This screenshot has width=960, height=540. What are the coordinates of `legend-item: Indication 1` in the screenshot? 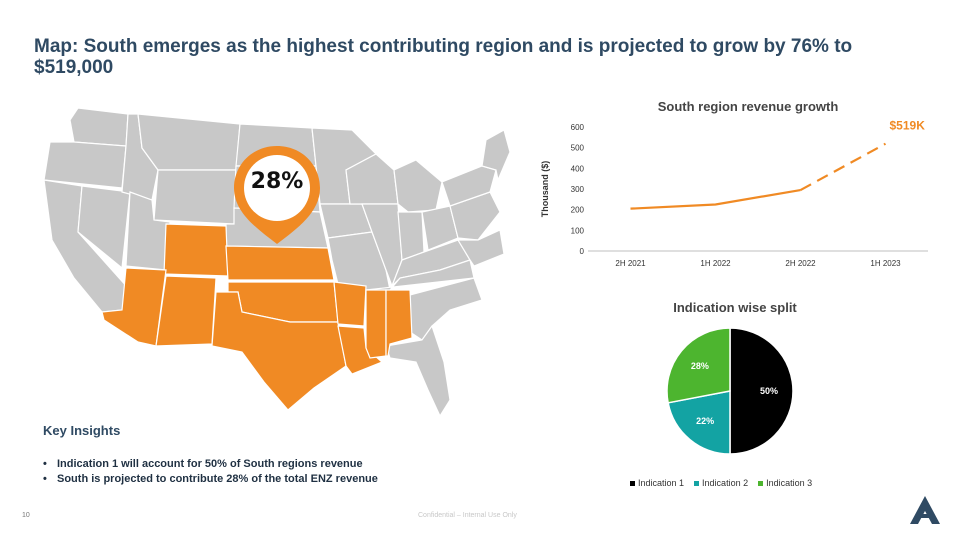 It's located at (657, 483).